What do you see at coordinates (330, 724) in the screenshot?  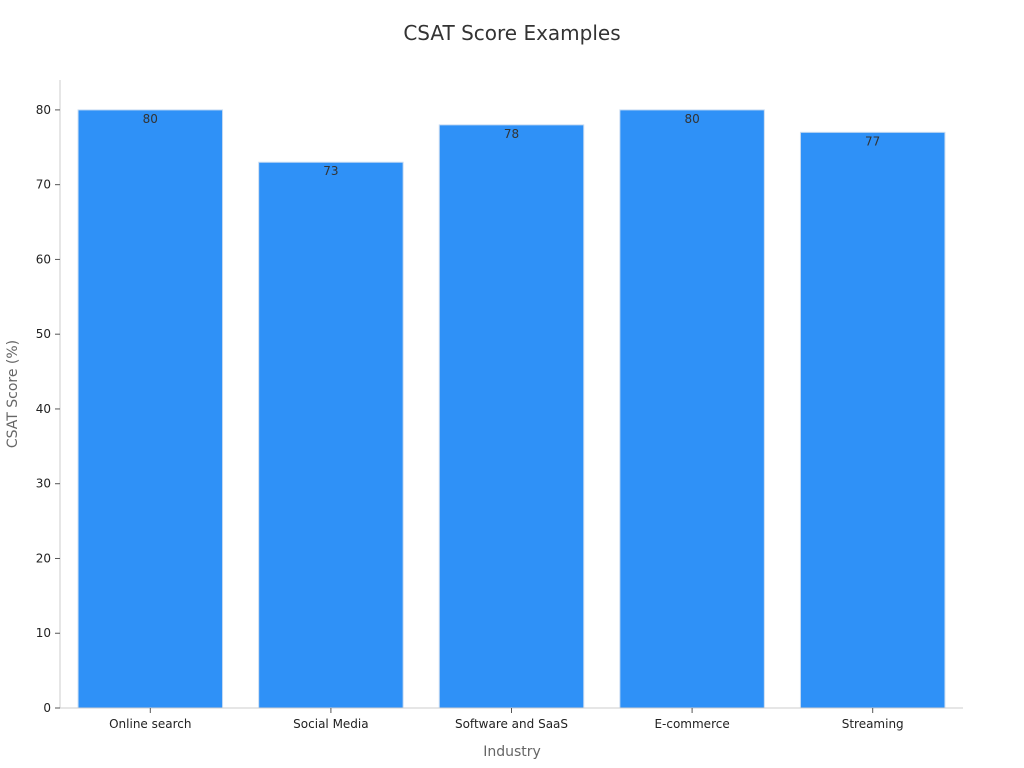 I see `x-tick-label: Social Media` at bounding box center [330, 724].